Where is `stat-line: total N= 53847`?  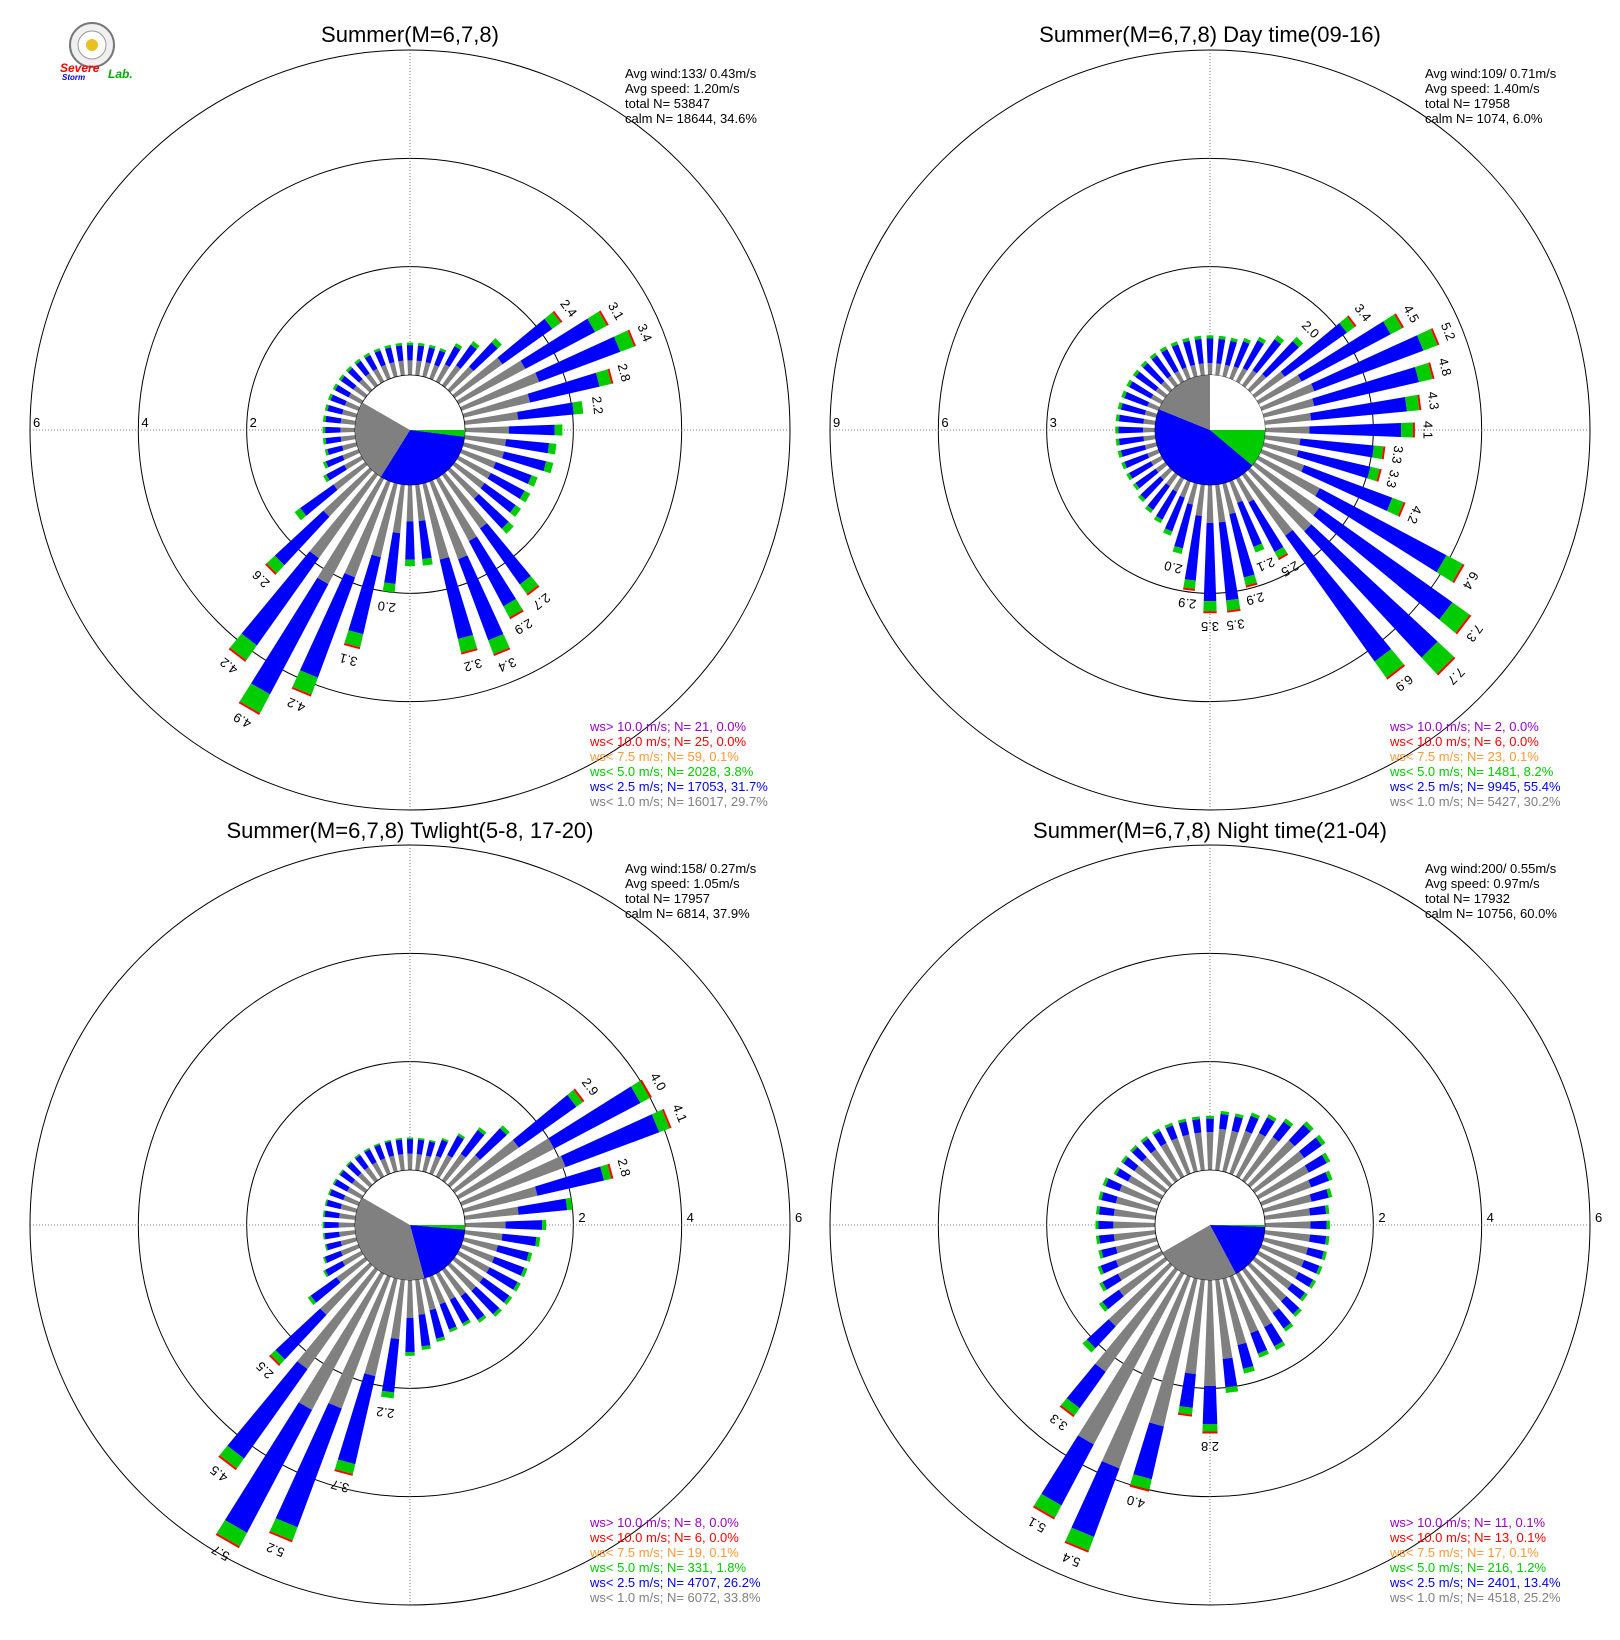
stat-line: total N= 53847 is located at coordinates (667, 103).